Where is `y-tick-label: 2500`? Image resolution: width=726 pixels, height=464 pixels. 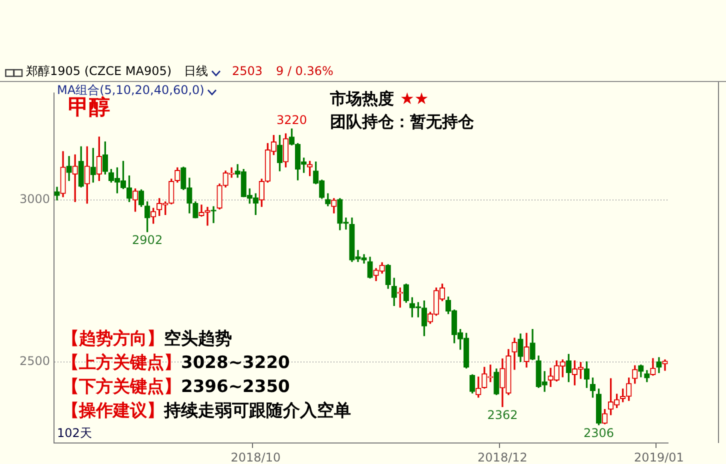
y-tick-label: 2500 is located at coordinates (34, 361).